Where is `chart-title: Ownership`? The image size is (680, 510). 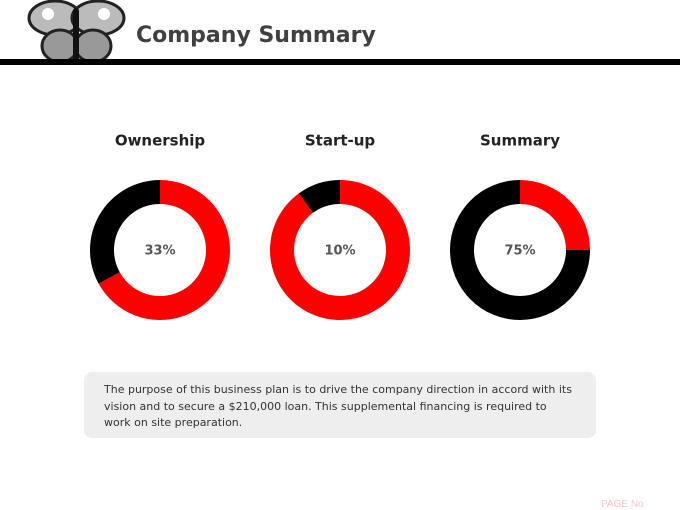
chart-title: Ownership is located at coordinates (160, 141).